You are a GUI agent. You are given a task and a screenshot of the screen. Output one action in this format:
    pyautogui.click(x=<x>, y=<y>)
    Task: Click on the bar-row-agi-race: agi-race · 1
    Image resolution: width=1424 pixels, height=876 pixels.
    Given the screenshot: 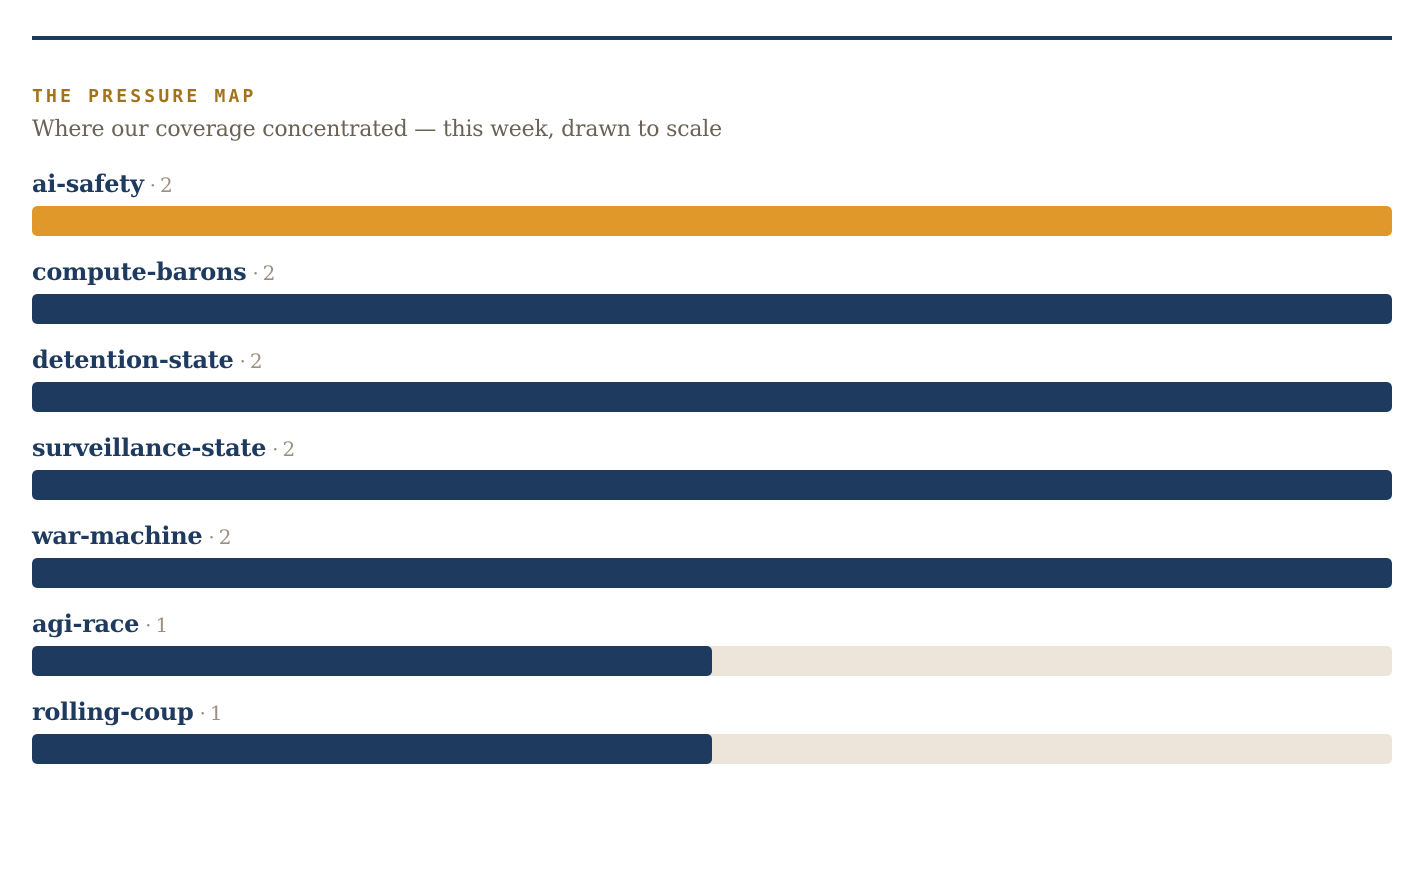 What is the action you would take?
    pyautogui.click(x=712, y=652)
    